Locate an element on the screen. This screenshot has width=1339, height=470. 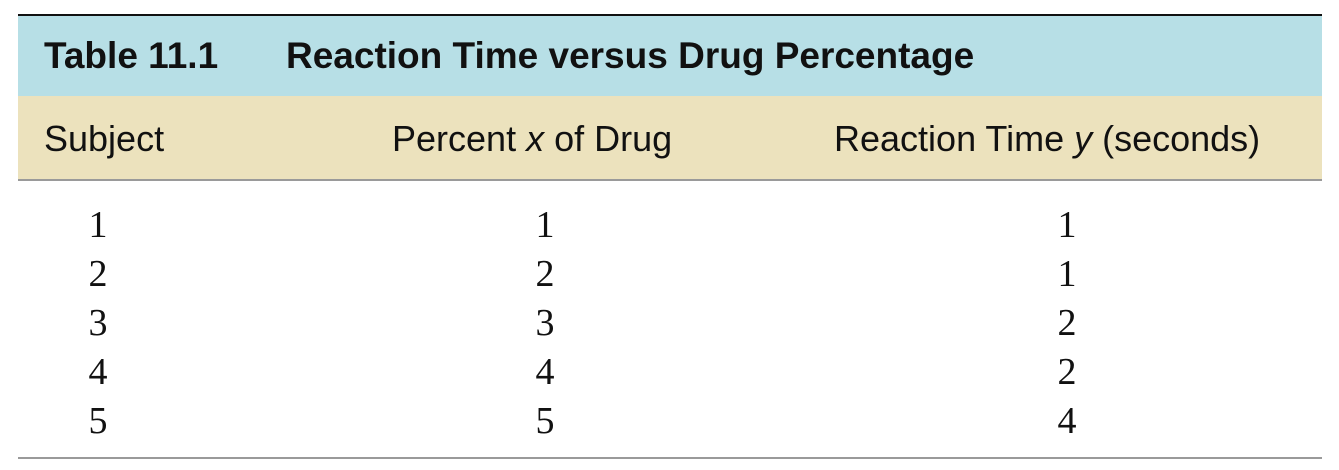
cell-percent: 4 is located at coordinates (545, 372).